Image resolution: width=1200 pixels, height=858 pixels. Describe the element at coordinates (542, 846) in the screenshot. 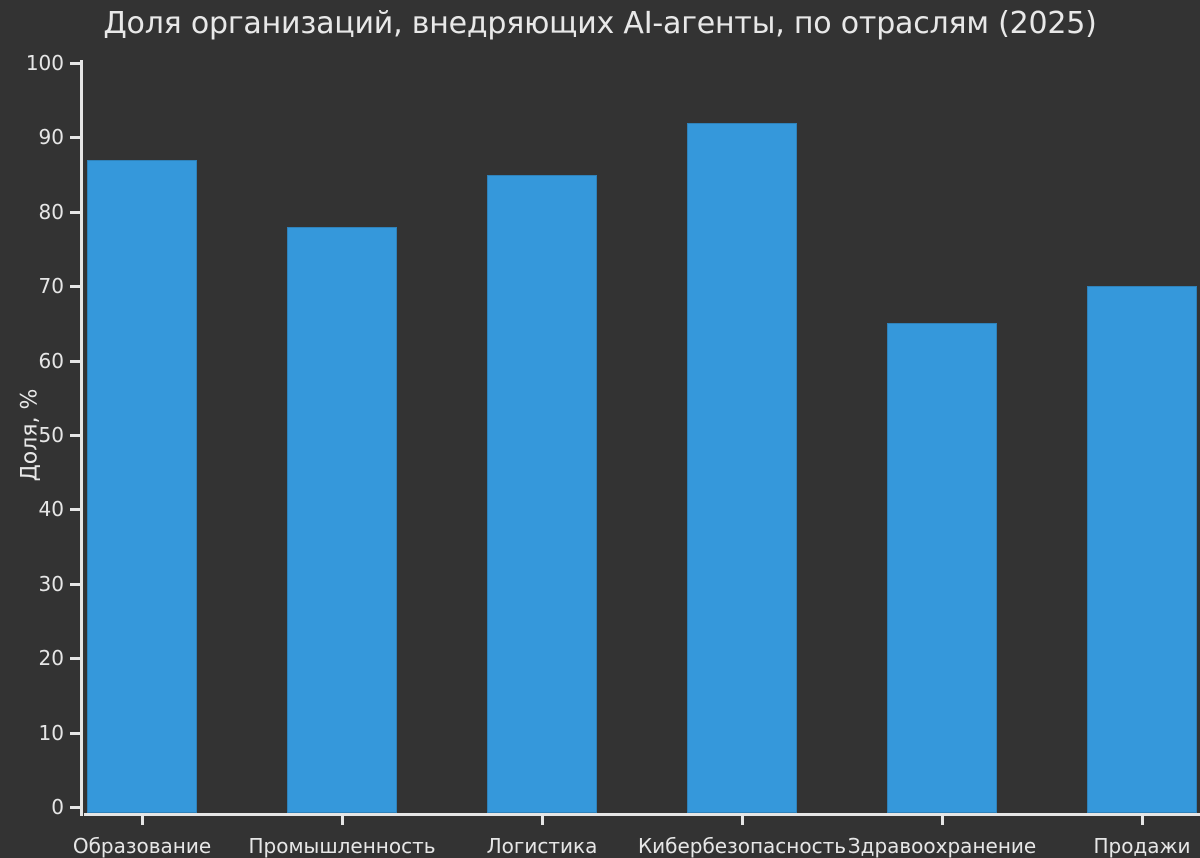

I see `x-tick-label: Логистика` at that location.